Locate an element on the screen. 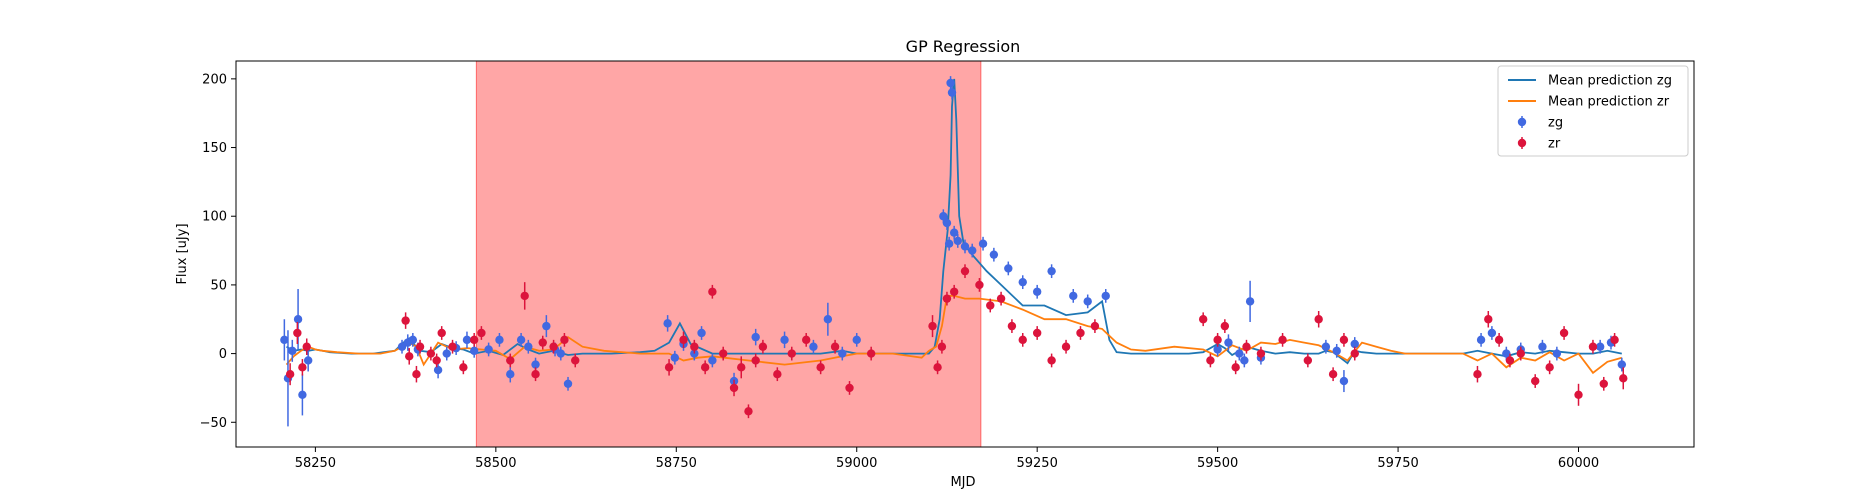 The height and width of the screenshot is (500, 1875). chart-title: GP Regression is located at coordinates (963, 46).